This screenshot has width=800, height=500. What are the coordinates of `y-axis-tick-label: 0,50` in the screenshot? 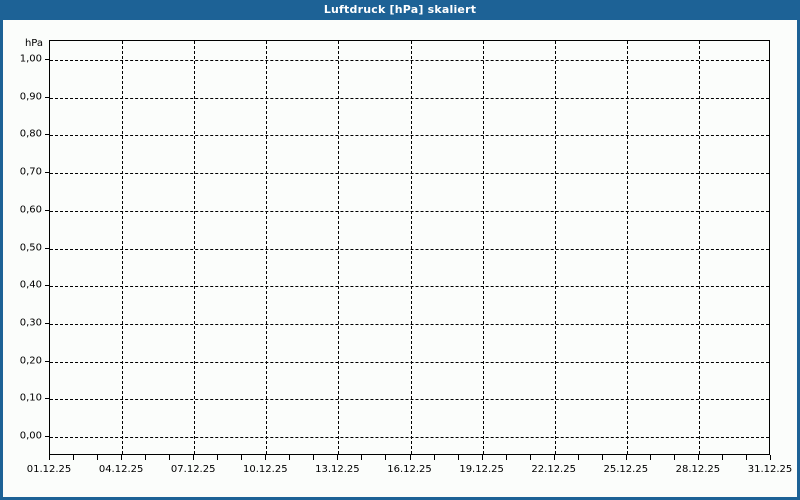 It's located at (30, 247).